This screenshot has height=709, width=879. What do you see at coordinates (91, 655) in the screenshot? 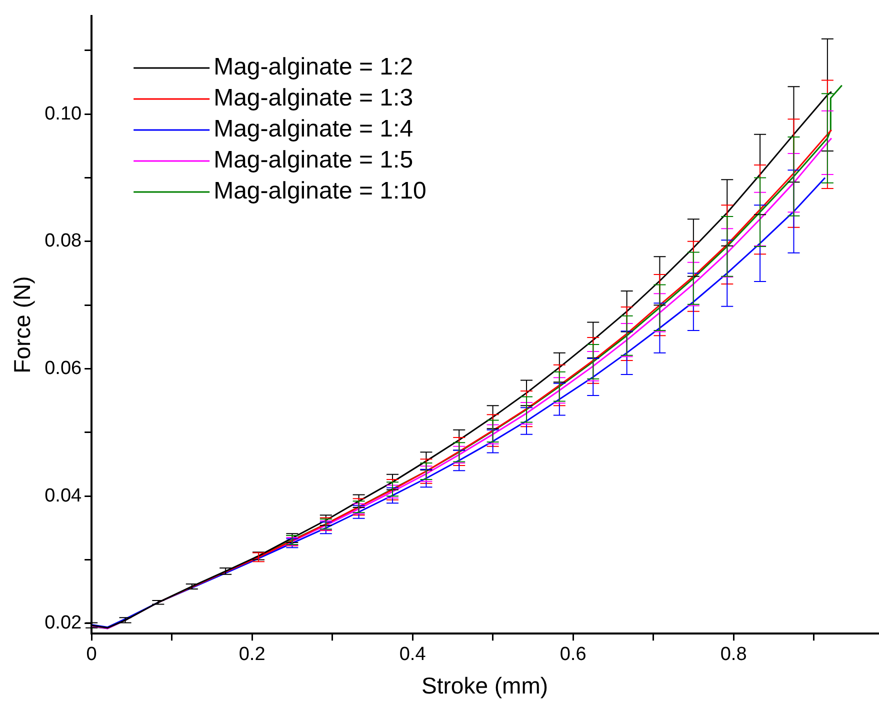
I see `x-tick-label: 0` at bounding box center [91, 655].